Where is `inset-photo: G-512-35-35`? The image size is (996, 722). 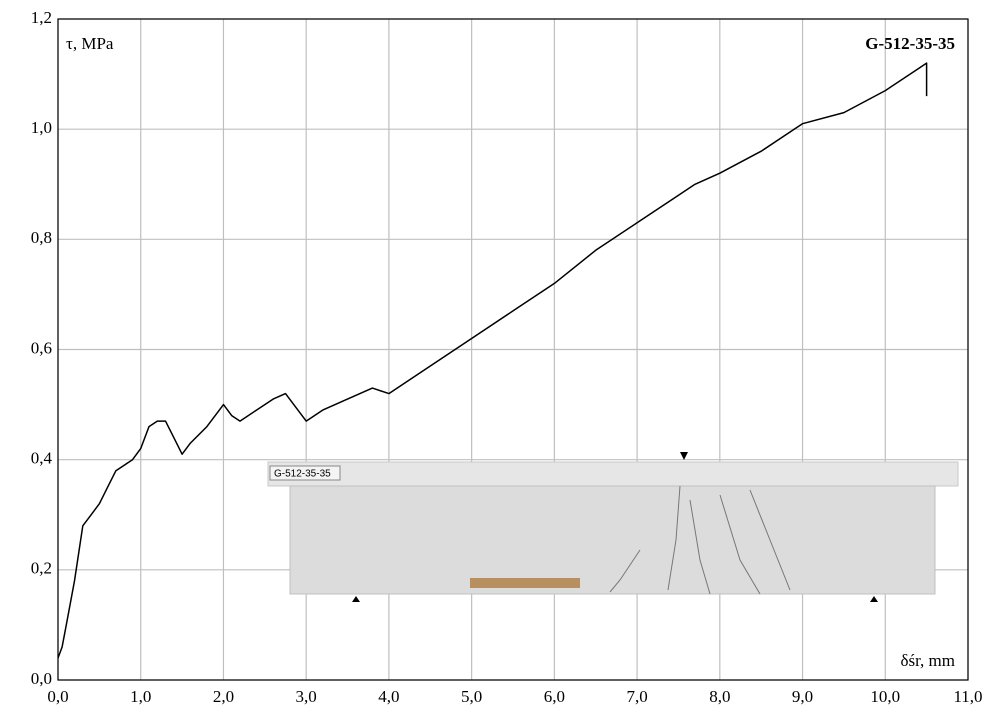 inset-photo: G-512-35-35 is located at coordinates (613, 527).